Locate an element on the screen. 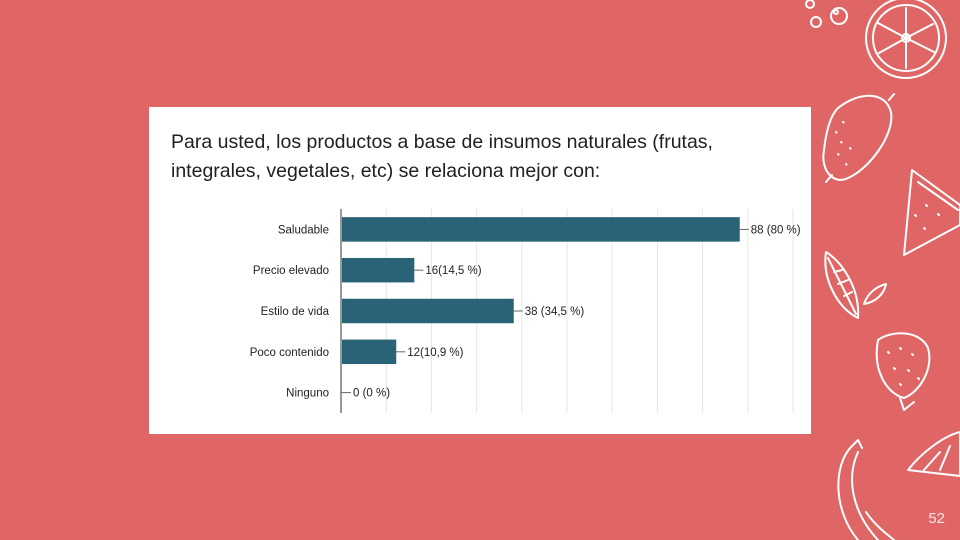  data-label: 16(14,5 %) is located at coordinates (453, 271).